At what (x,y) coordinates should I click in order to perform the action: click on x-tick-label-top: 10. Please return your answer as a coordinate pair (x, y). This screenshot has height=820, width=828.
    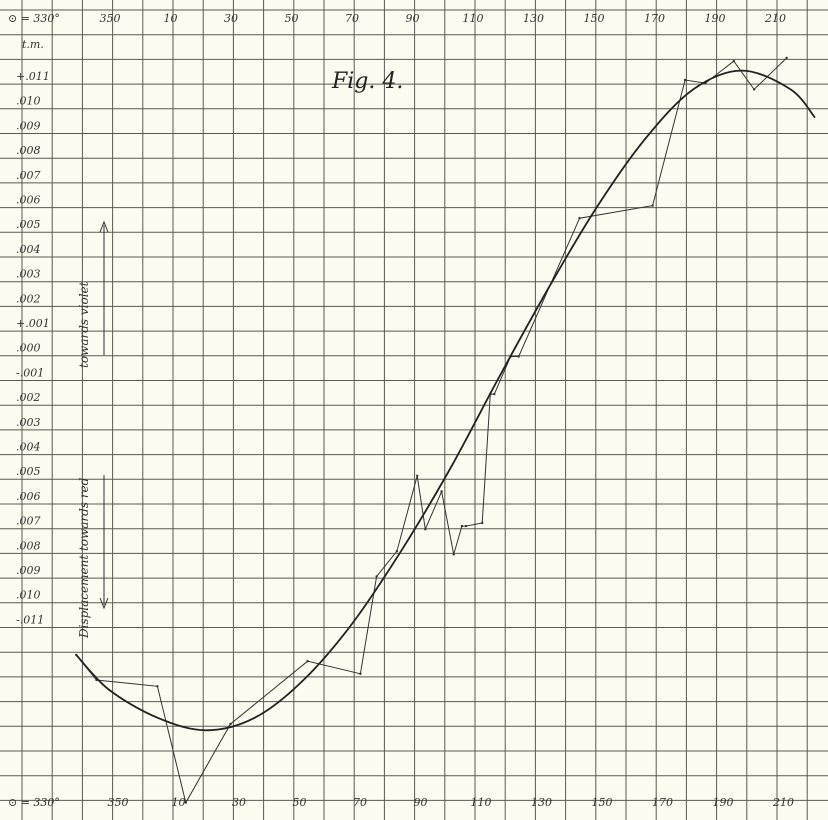
    Looking at the image, I should click on (171, 18).